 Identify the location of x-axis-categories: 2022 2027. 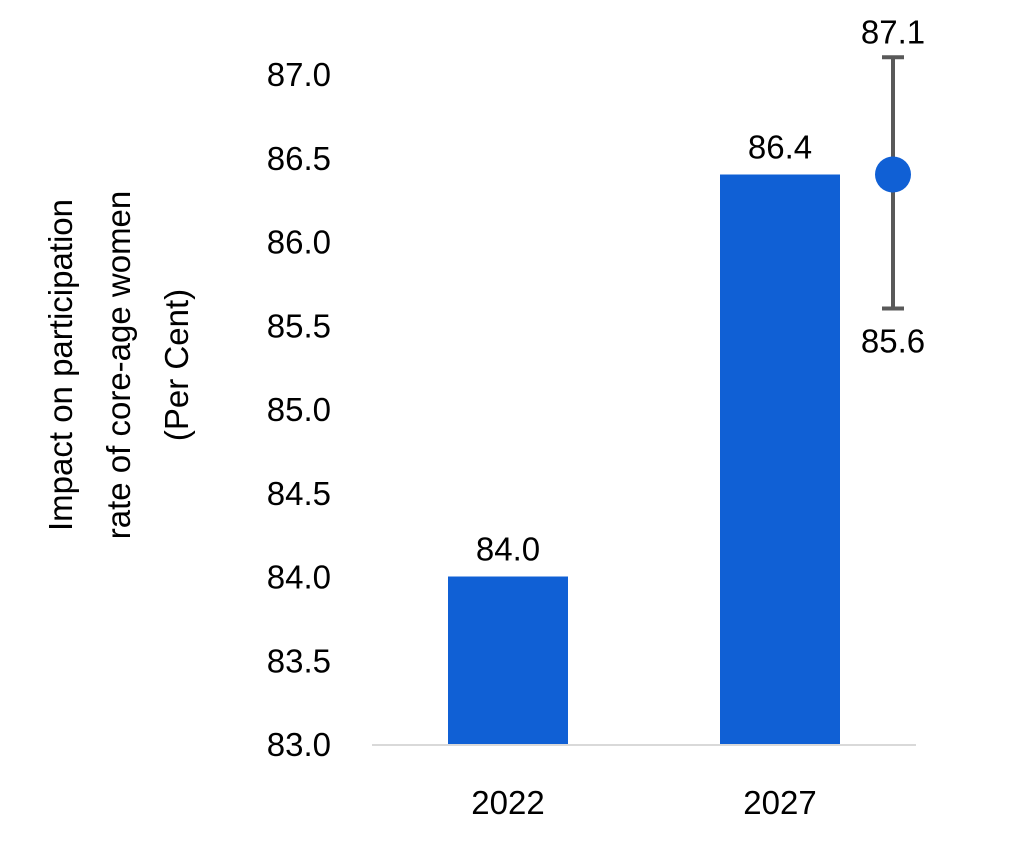
(643, 802).